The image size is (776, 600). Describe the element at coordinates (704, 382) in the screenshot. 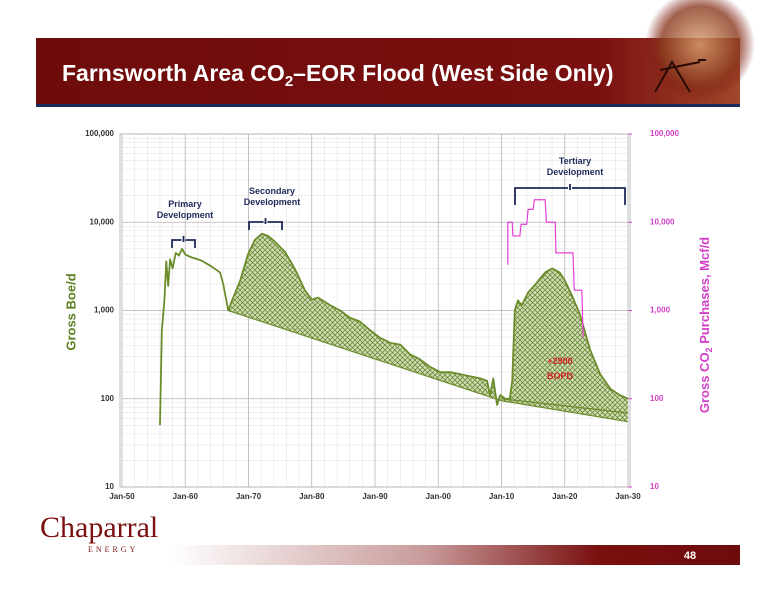

I see `y2-label-part: Gross CO` at that location.